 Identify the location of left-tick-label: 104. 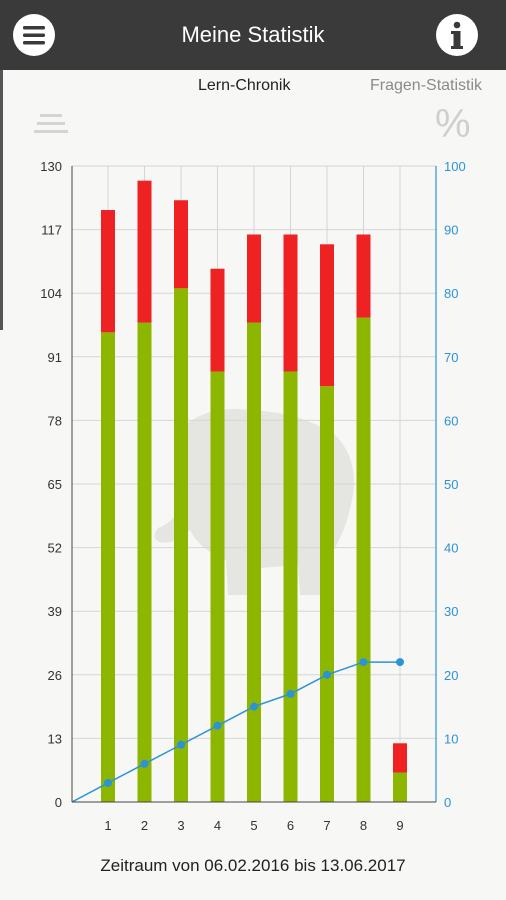
(51, 293).